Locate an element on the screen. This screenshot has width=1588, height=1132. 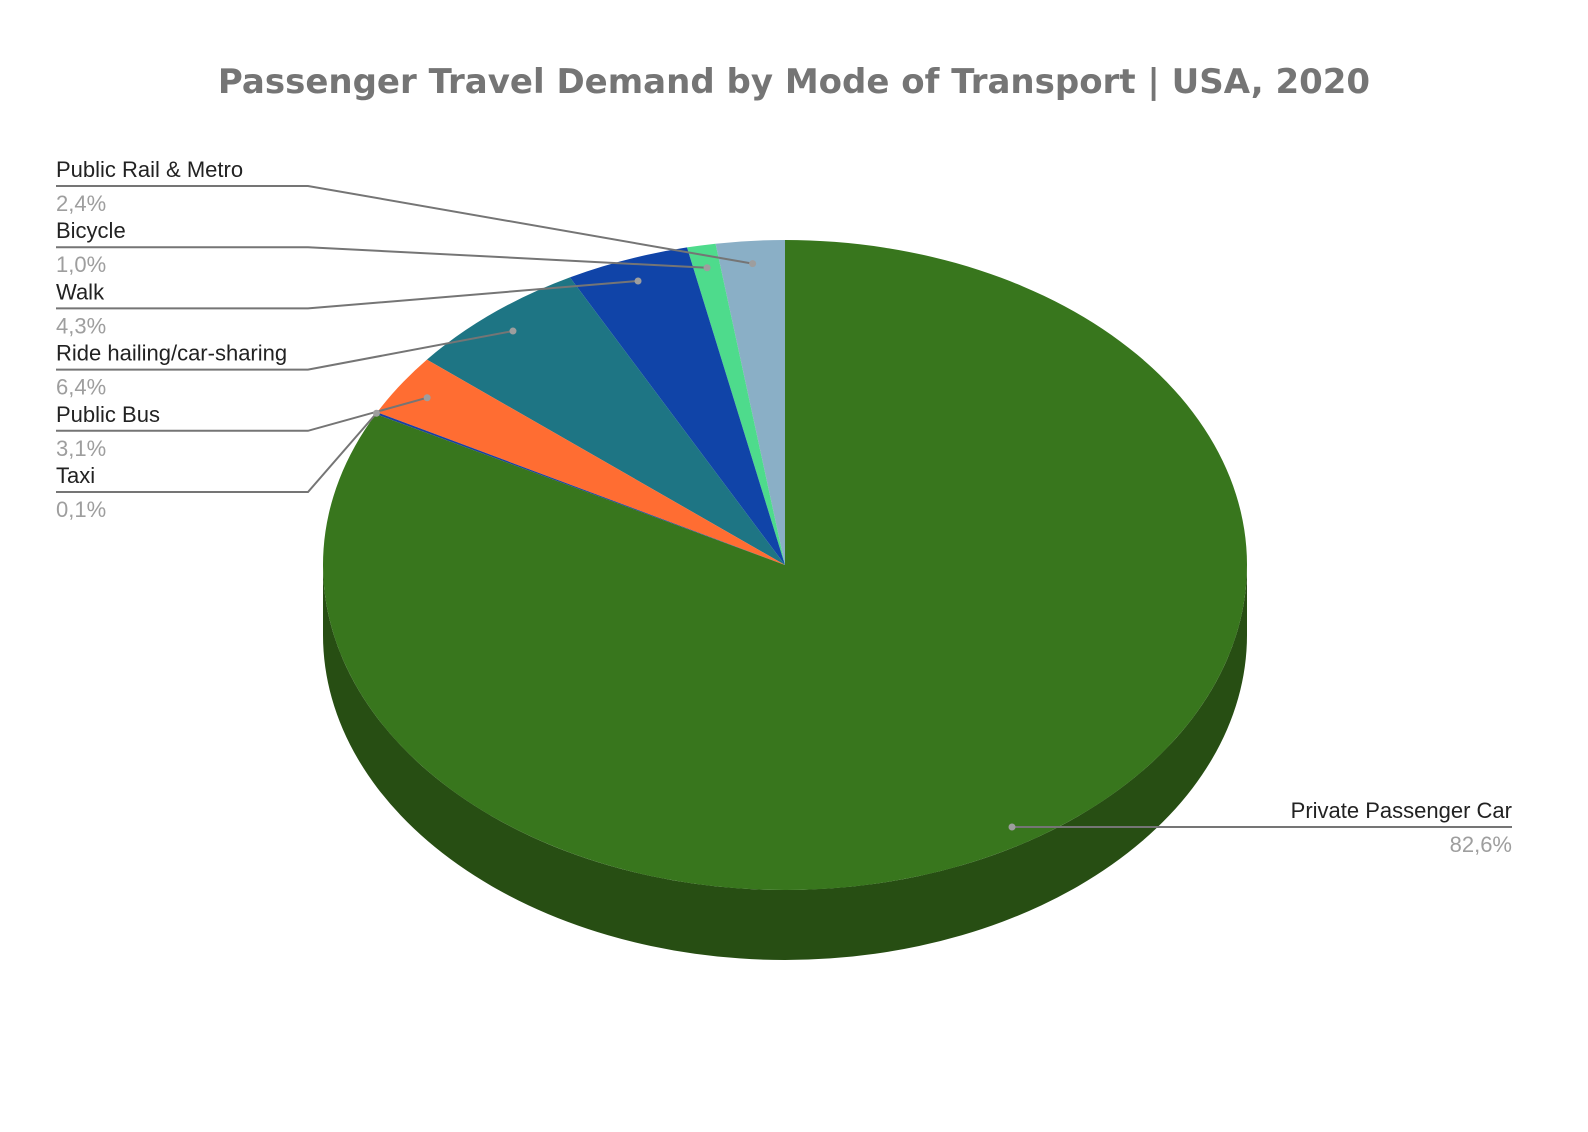
leader-dot-private-passenger-car is located at coordinates (1012, 827).